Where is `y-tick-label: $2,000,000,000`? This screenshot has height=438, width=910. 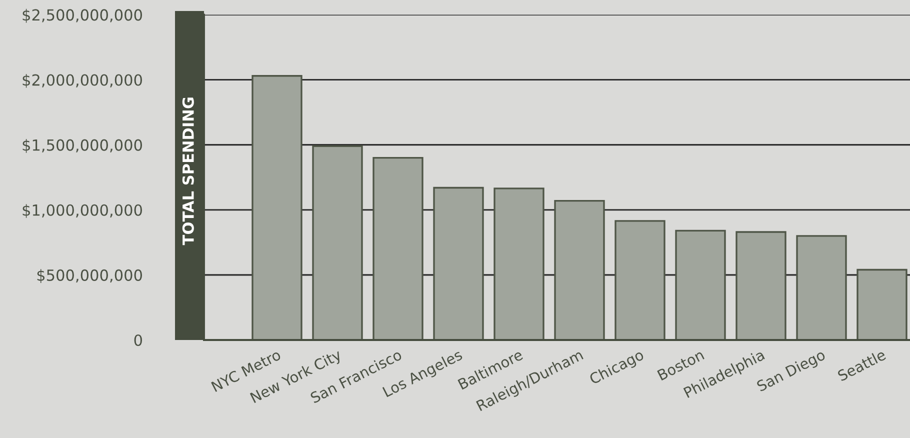 y-tick-label: $2,000,000,000 is located at coordinates (82, 81).